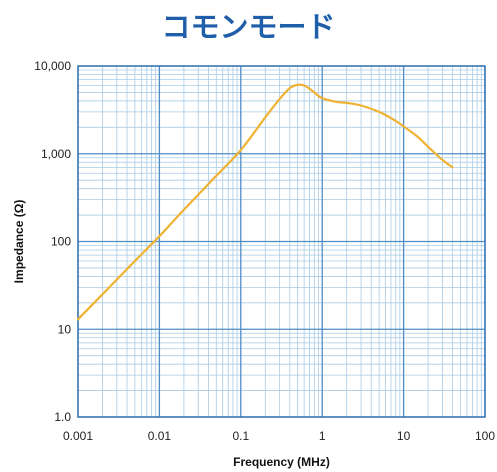  Describe the element at coordinates (281, 462) in the screenshot. I see `x-axis-label: Frequency (MHz)` at that location.